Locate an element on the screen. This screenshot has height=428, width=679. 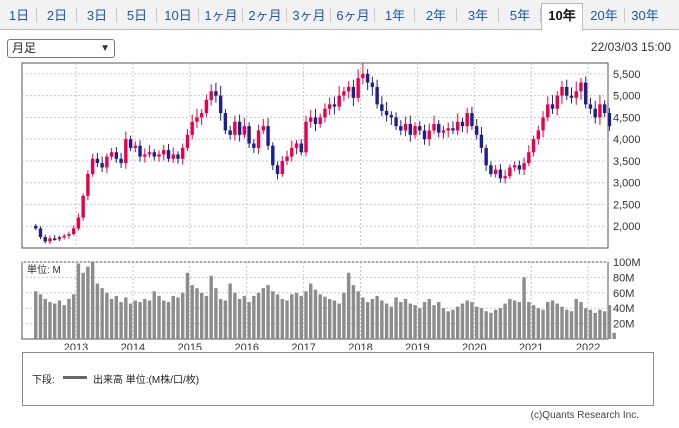
year-tick-label: 2015 is located at coordinates (190, 346).